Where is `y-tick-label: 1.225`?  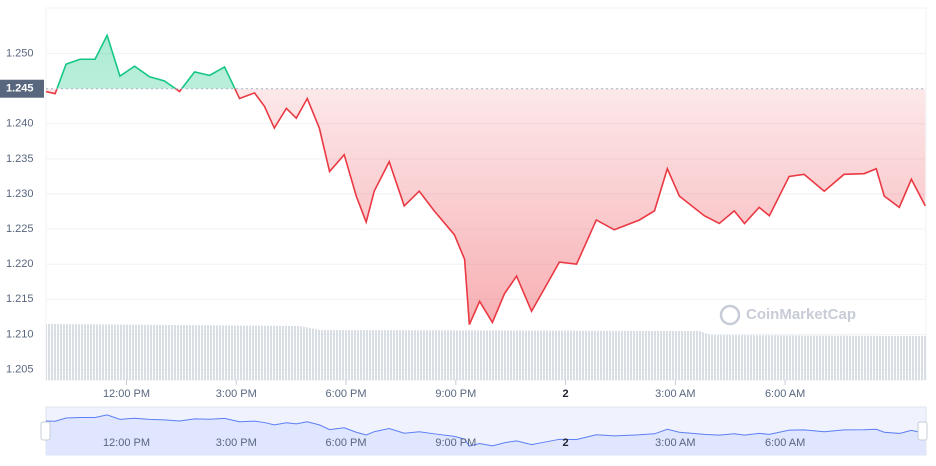 y-tick-label: 1.225 is located at coordinates (20, 229).